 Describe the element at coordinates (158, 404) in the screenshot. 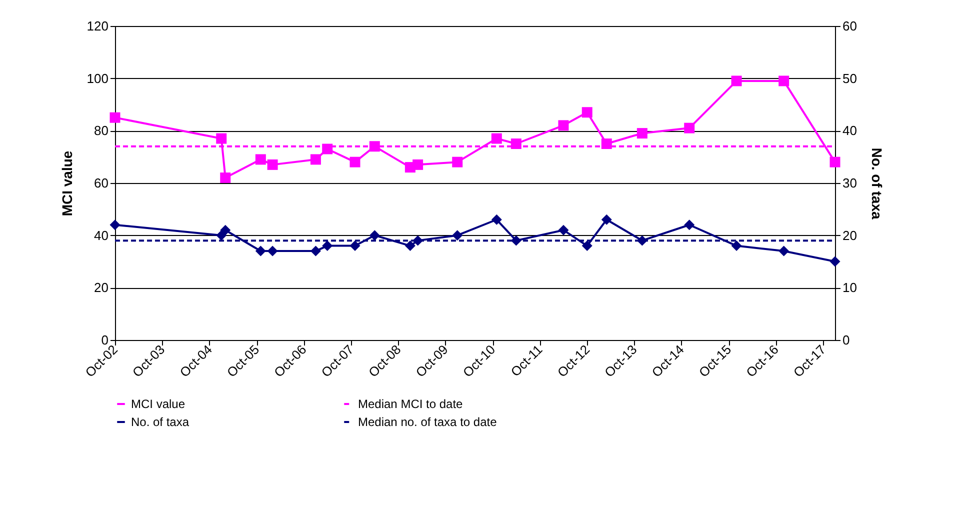

I see `legend-label: MCI value` at that location.